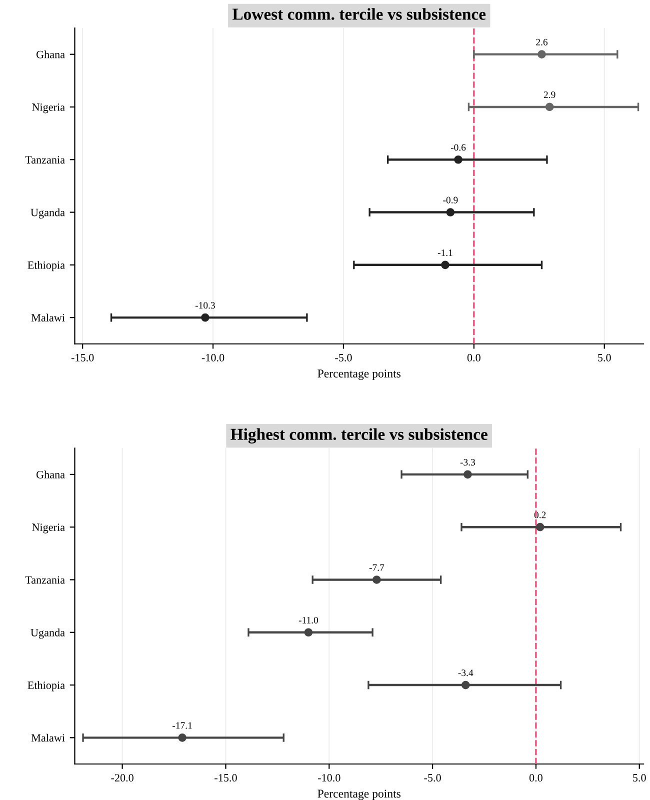 The width and height of the screenshot is (650, 800). Describe the element at coordinates (468, 462) in the screenshot. I see `data-label: -3.3` at that location.